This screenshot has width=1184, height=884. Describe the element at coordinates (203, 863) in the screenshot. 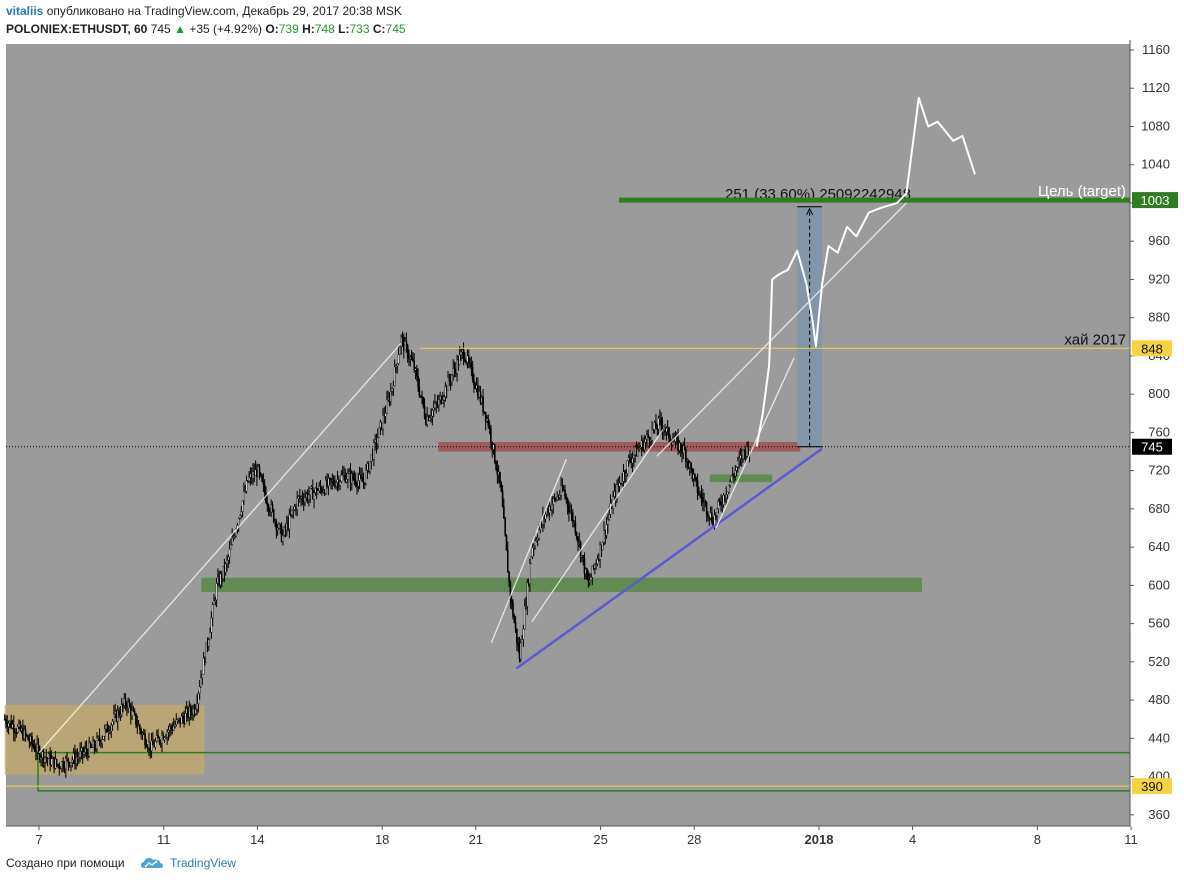

I see `footer-brand: TradingView` at that location.